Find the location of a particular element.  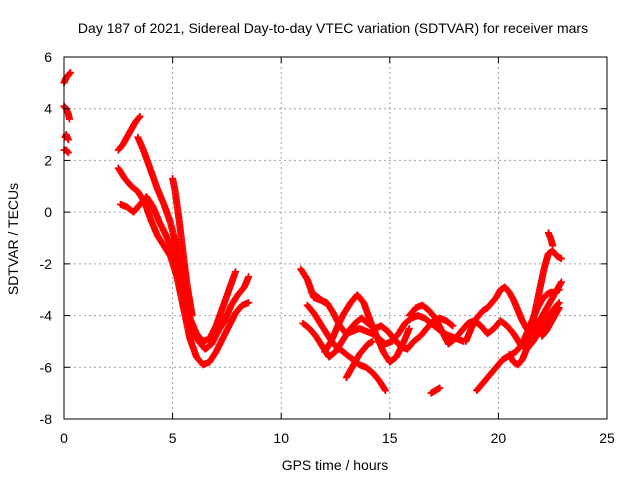

series-track-h is located at coordinates (187, 239).